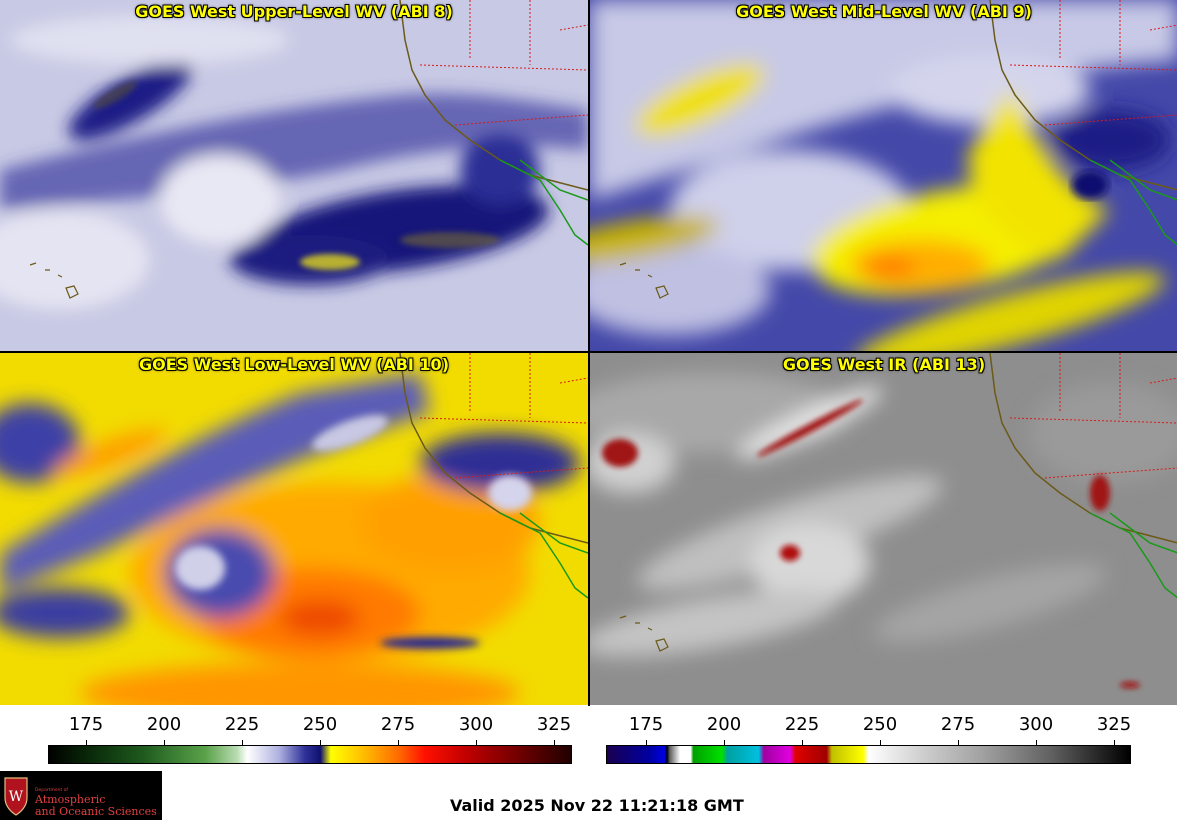 This screenshot has width=1177, height=820. Describe the element at coordinates (320, 724) in the screenshot. I see `wv-tick-label: 250` at that location.